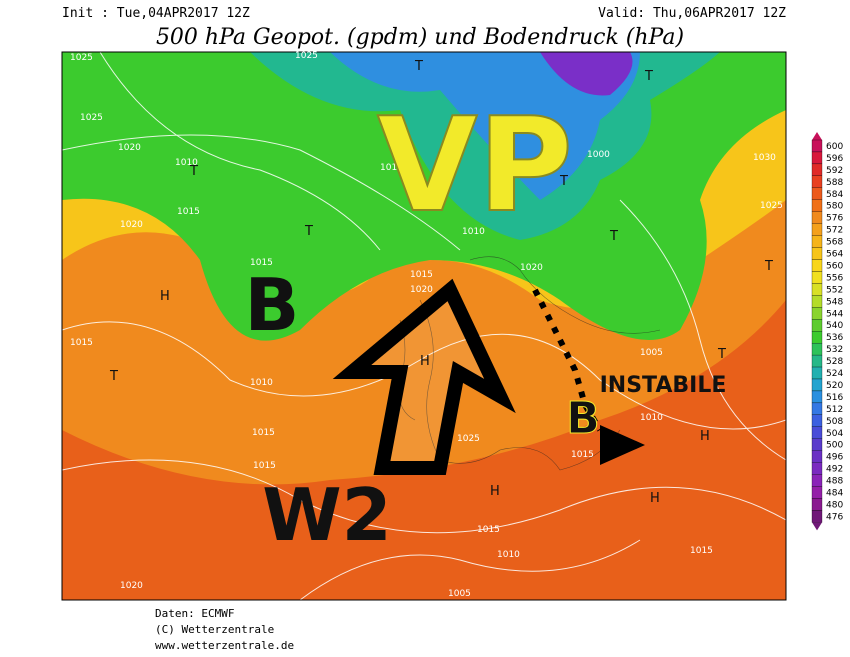 This screenshot has width=850, height=657. Describe the element at coordinates (834, 195) in the screenshot. I see `legend-label: 584` at that location.